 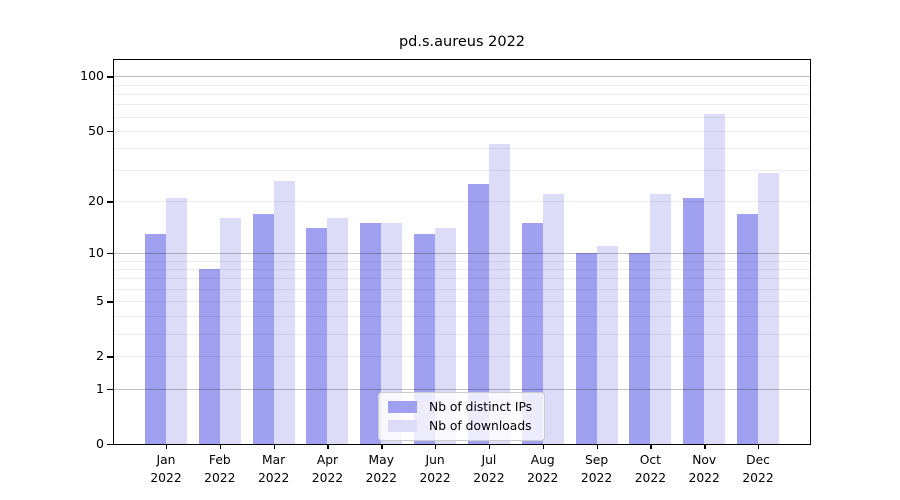 I want to click on y-tick-label: 1, so click(x=100, y=388).